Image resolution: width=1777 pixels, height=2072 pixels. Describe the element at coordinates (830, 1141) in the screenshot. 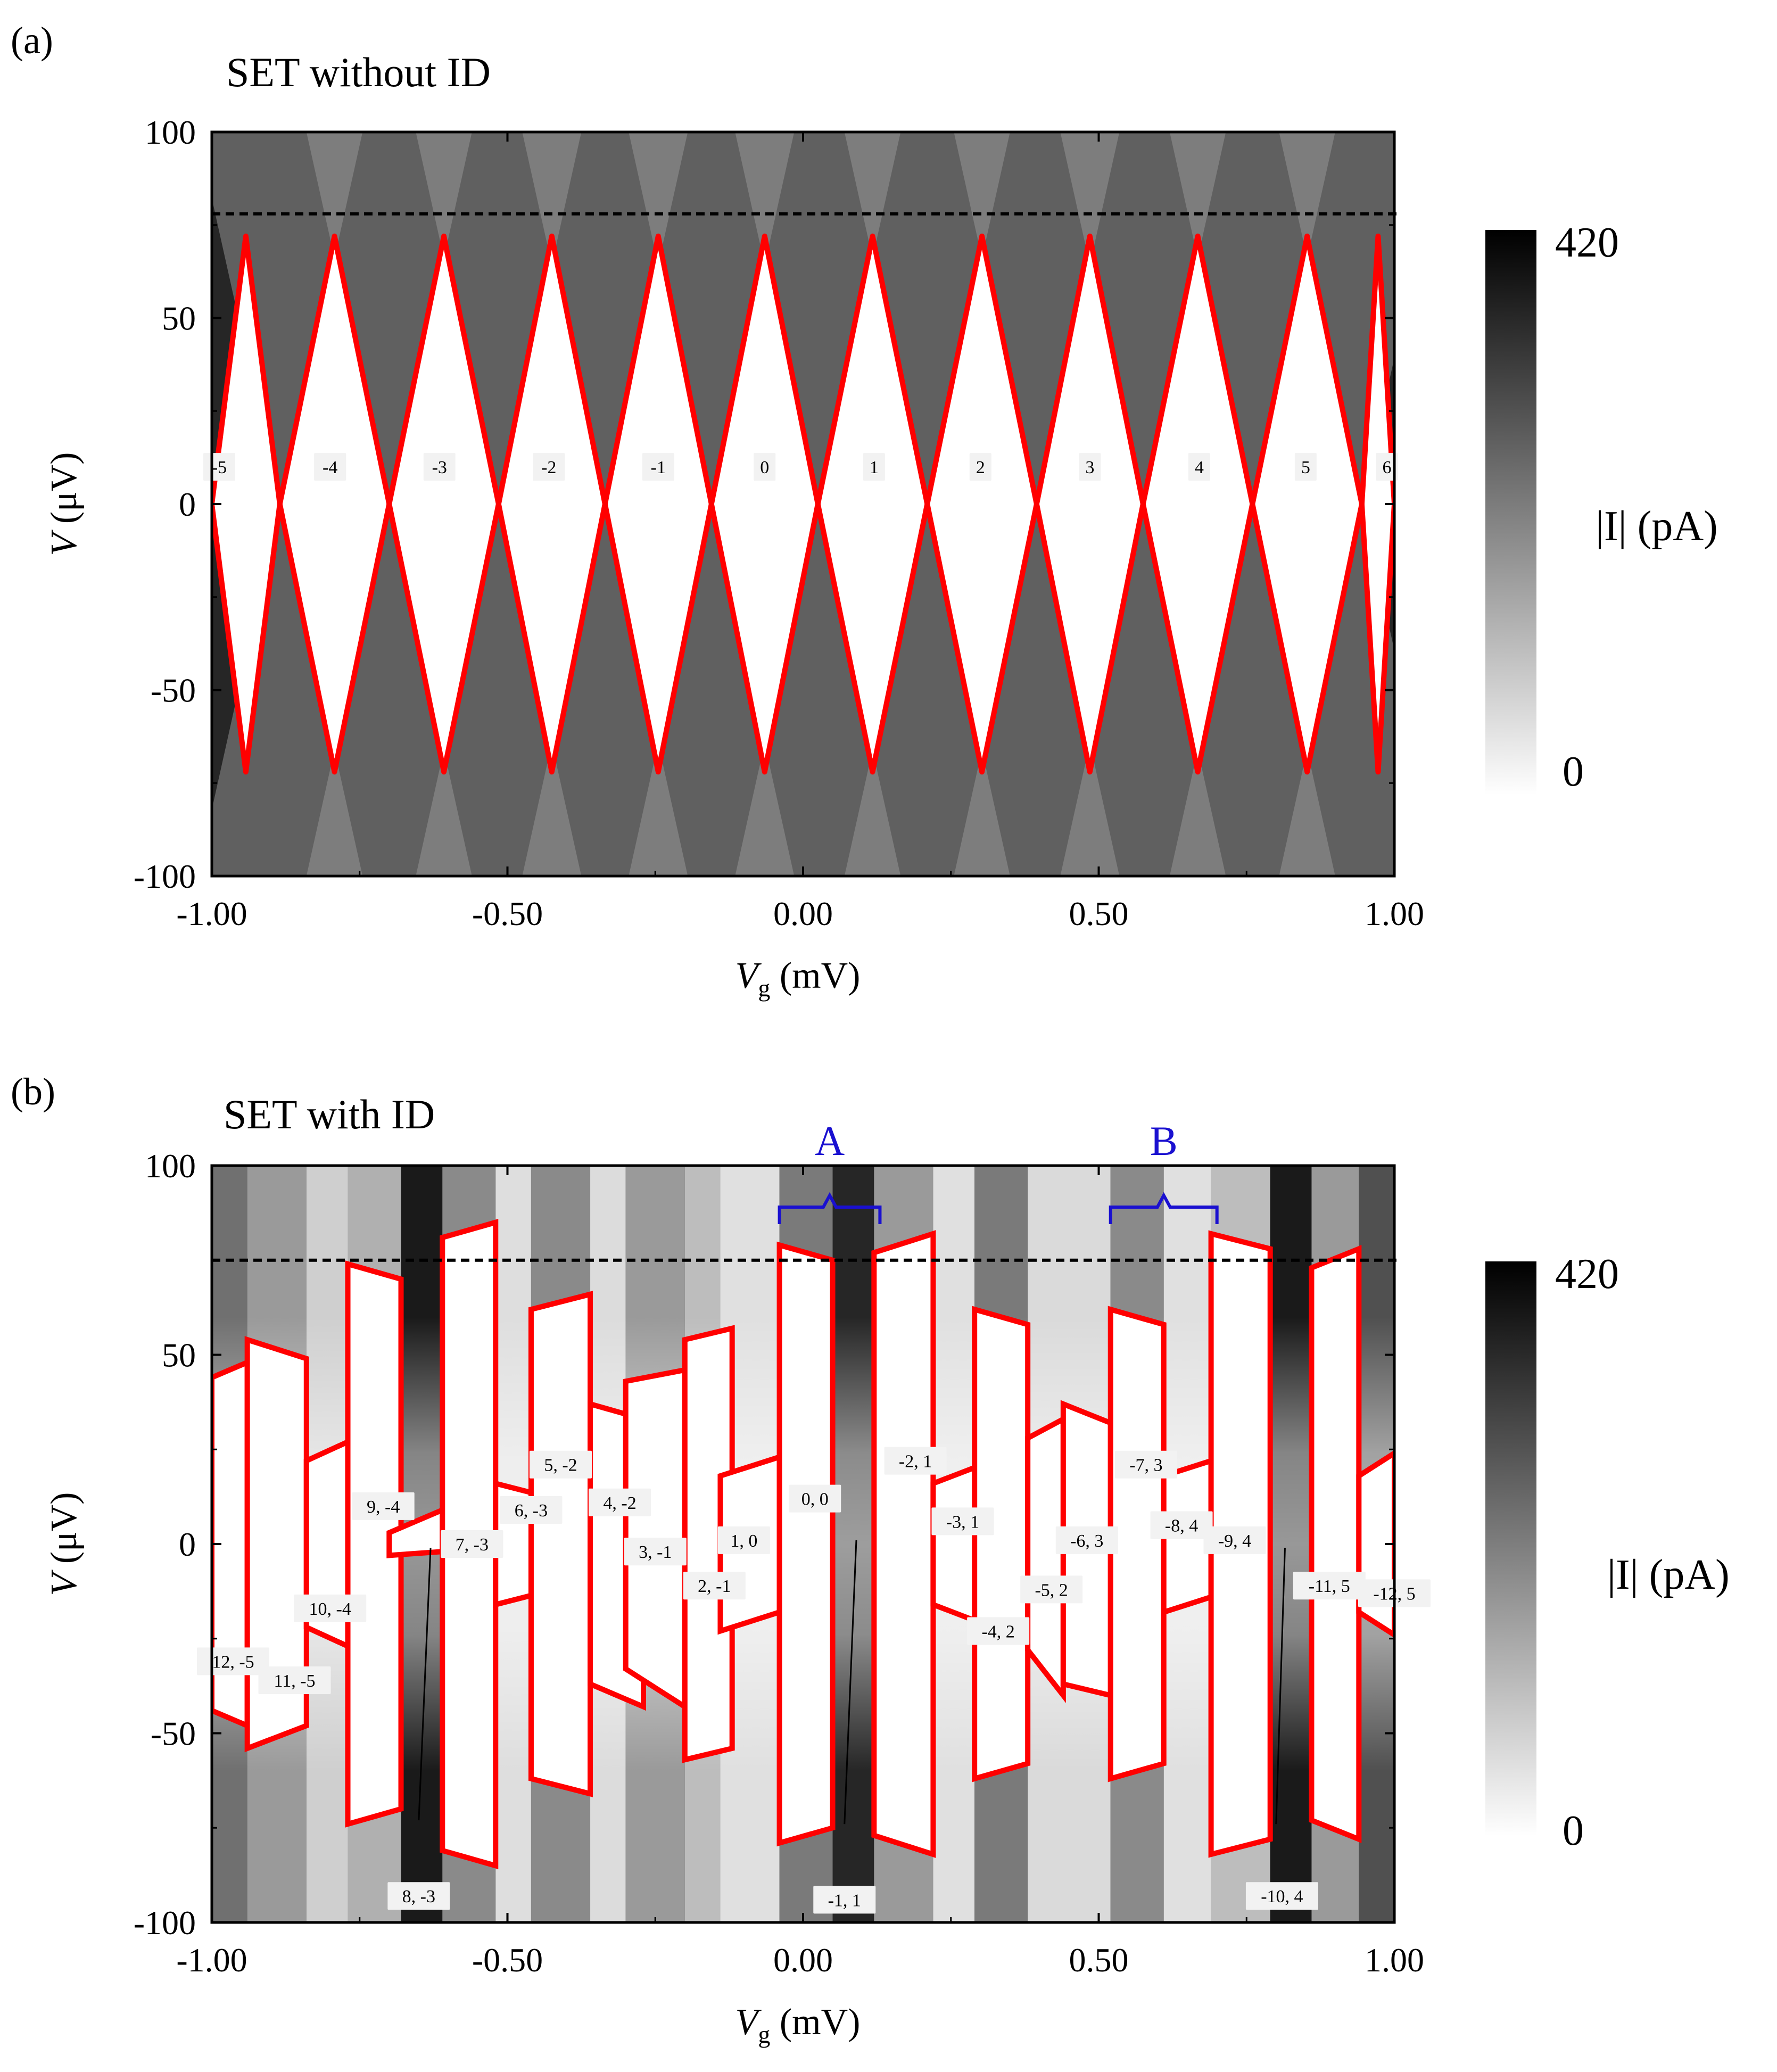

I see `region-label-A: A` at that location.